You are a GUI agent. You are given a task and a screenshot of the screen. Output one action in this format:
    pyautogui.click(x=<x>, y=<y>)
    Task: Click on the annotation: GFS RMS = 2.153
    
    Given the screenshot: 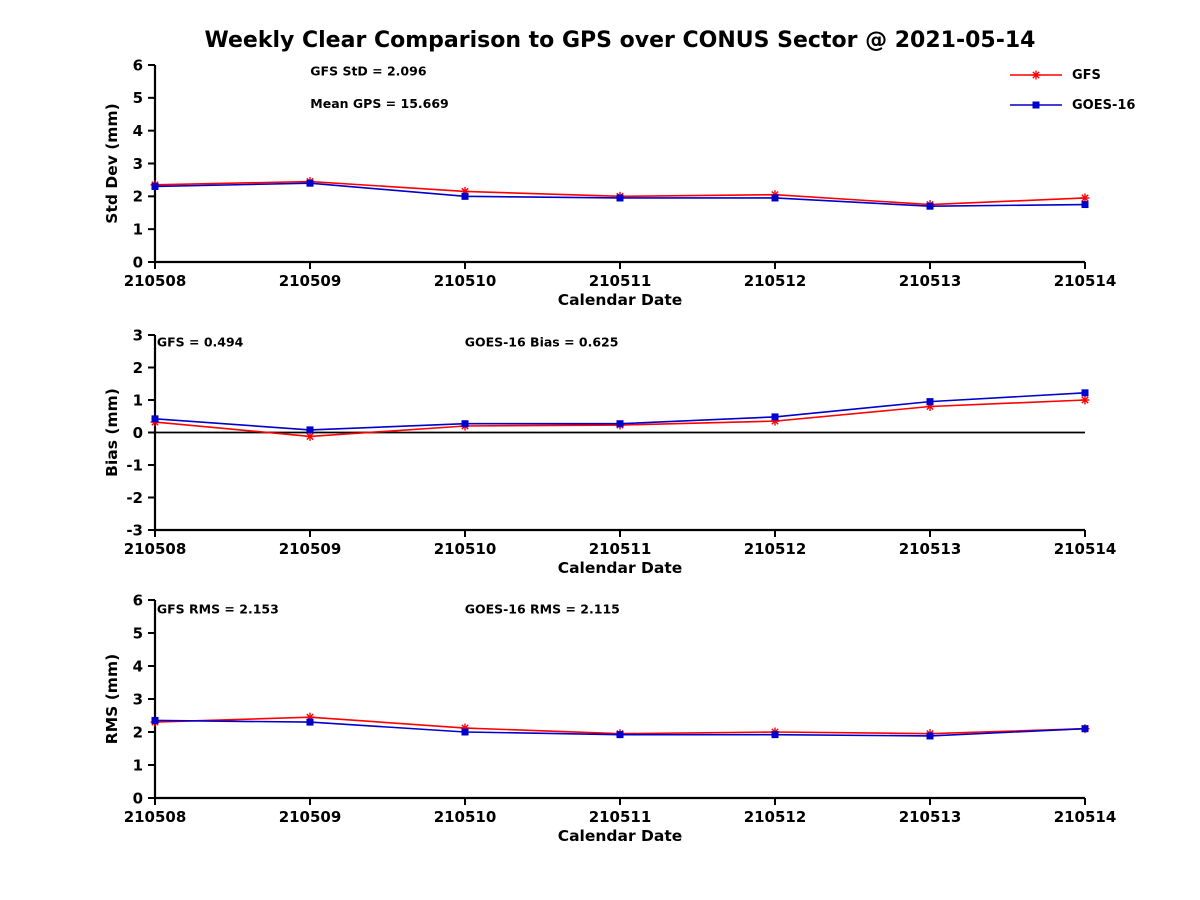 What is the action you would take?
    pyautogui.click(x=218, y=609)
    